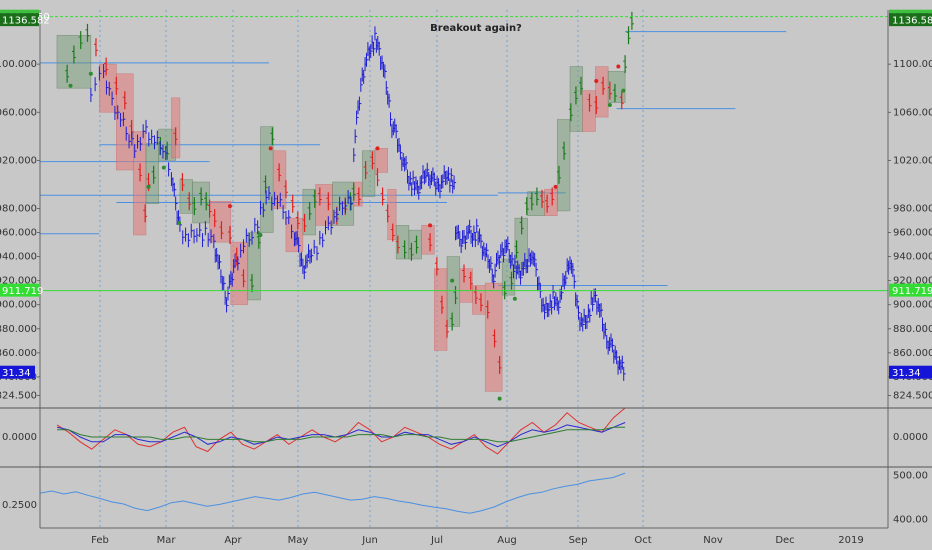 Image resolution: width=932 pixels, height=550 pixels. What do you see at coordinates (578, 540) in the screenshot?
I see `x-tick-label: Sep` at bounding box center [578, 540].